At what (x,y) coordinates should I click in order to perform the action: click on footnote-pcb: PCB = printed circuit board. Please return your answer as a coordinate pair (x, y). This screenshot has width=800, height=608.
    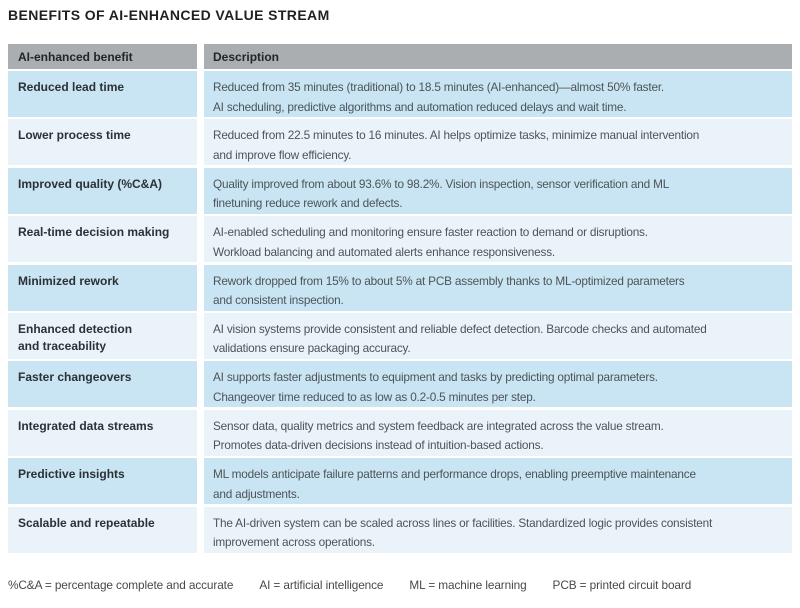
    Looking at the image, I should click on (622, 585).